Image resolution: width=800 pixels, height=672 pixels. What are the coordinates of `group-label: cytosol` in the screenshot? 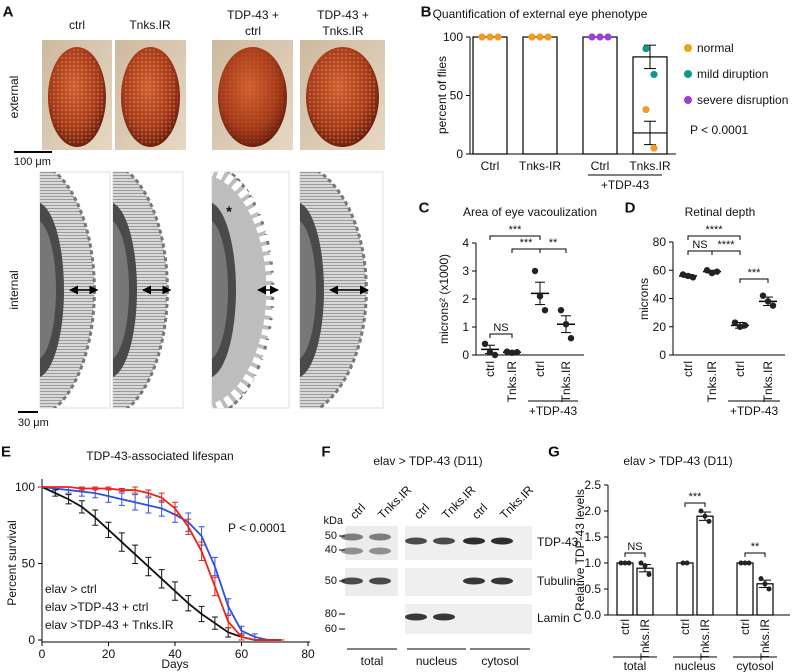 It's located at (754, 665).